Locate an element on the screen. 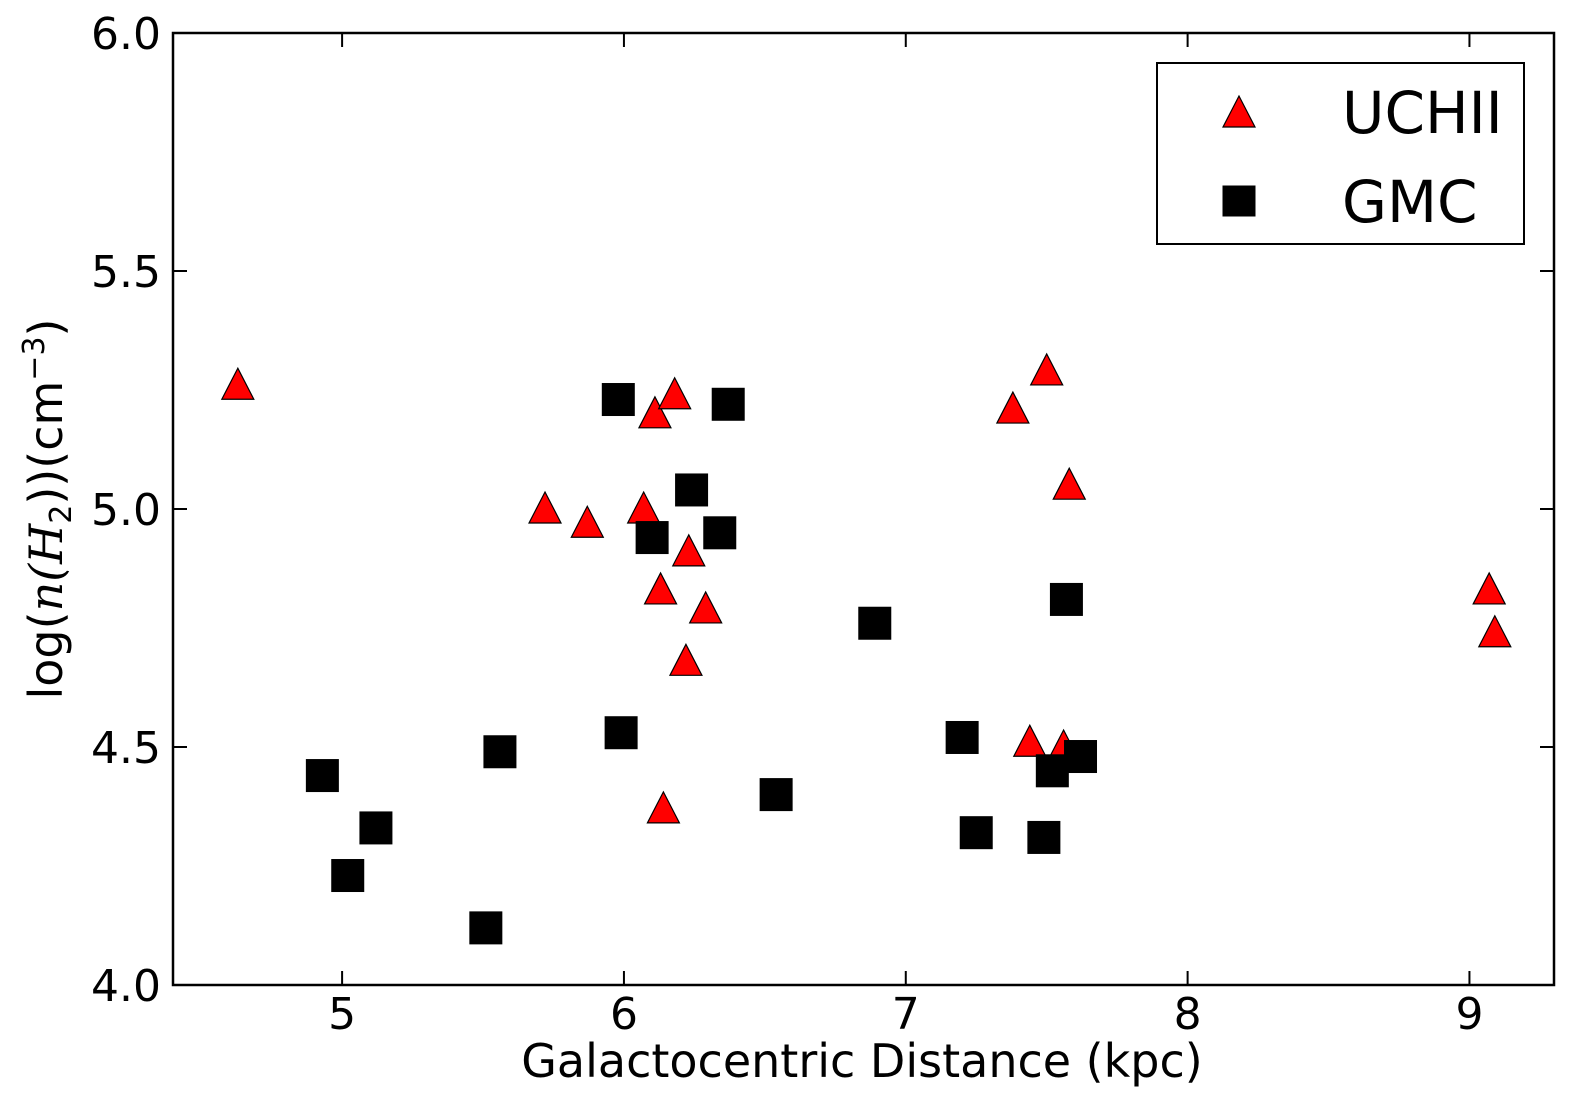 This screenshot has height=1112, width=1582. legend-label-uchii: UCHII is located at coordinates (1422, 113).